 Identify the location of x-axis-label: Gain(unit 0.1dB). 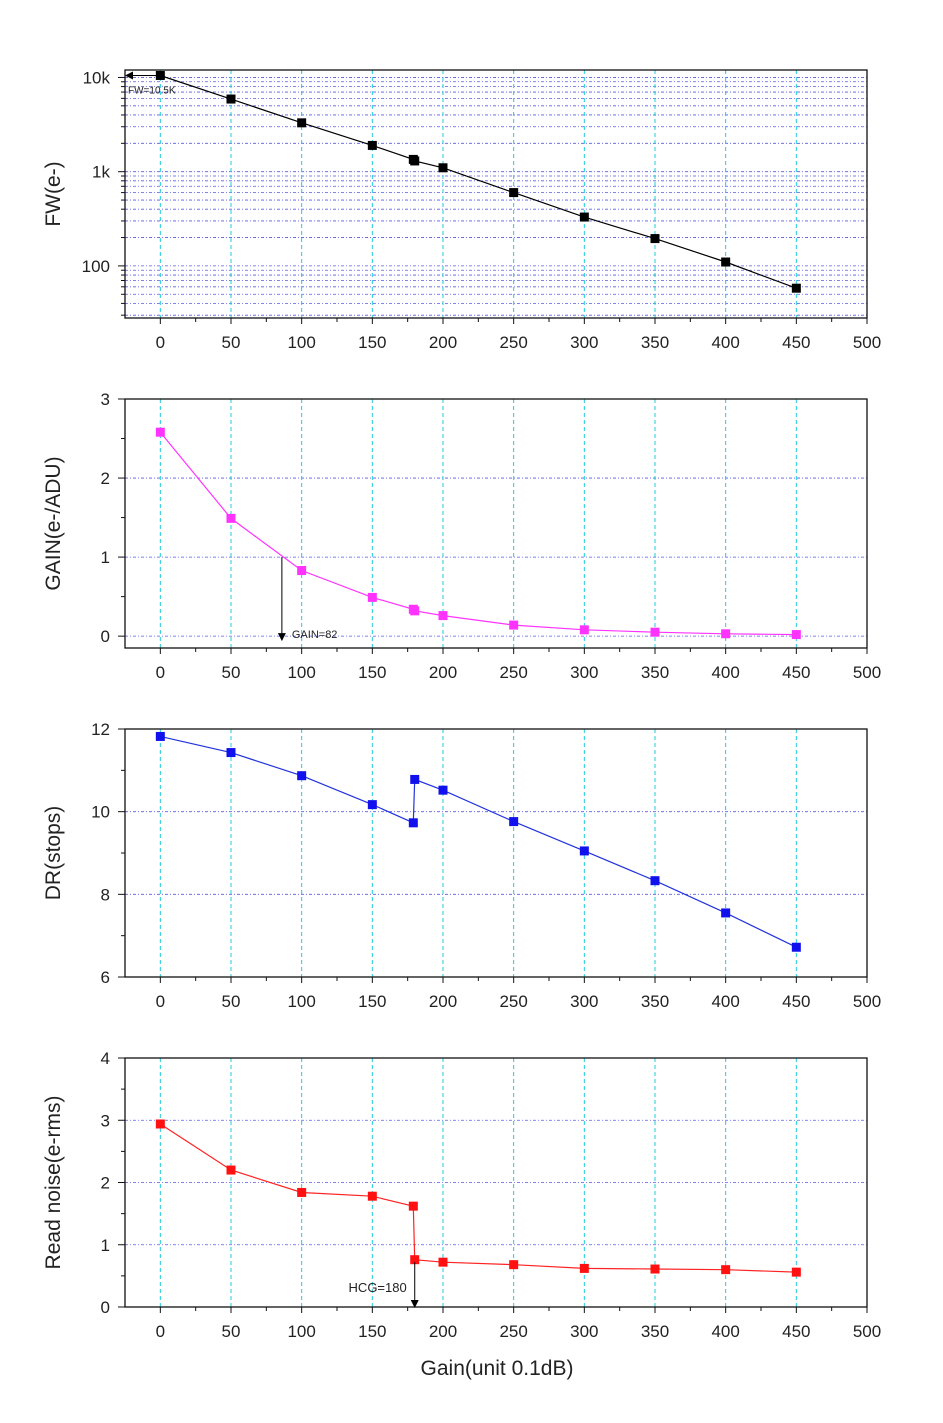
(497, 1368).